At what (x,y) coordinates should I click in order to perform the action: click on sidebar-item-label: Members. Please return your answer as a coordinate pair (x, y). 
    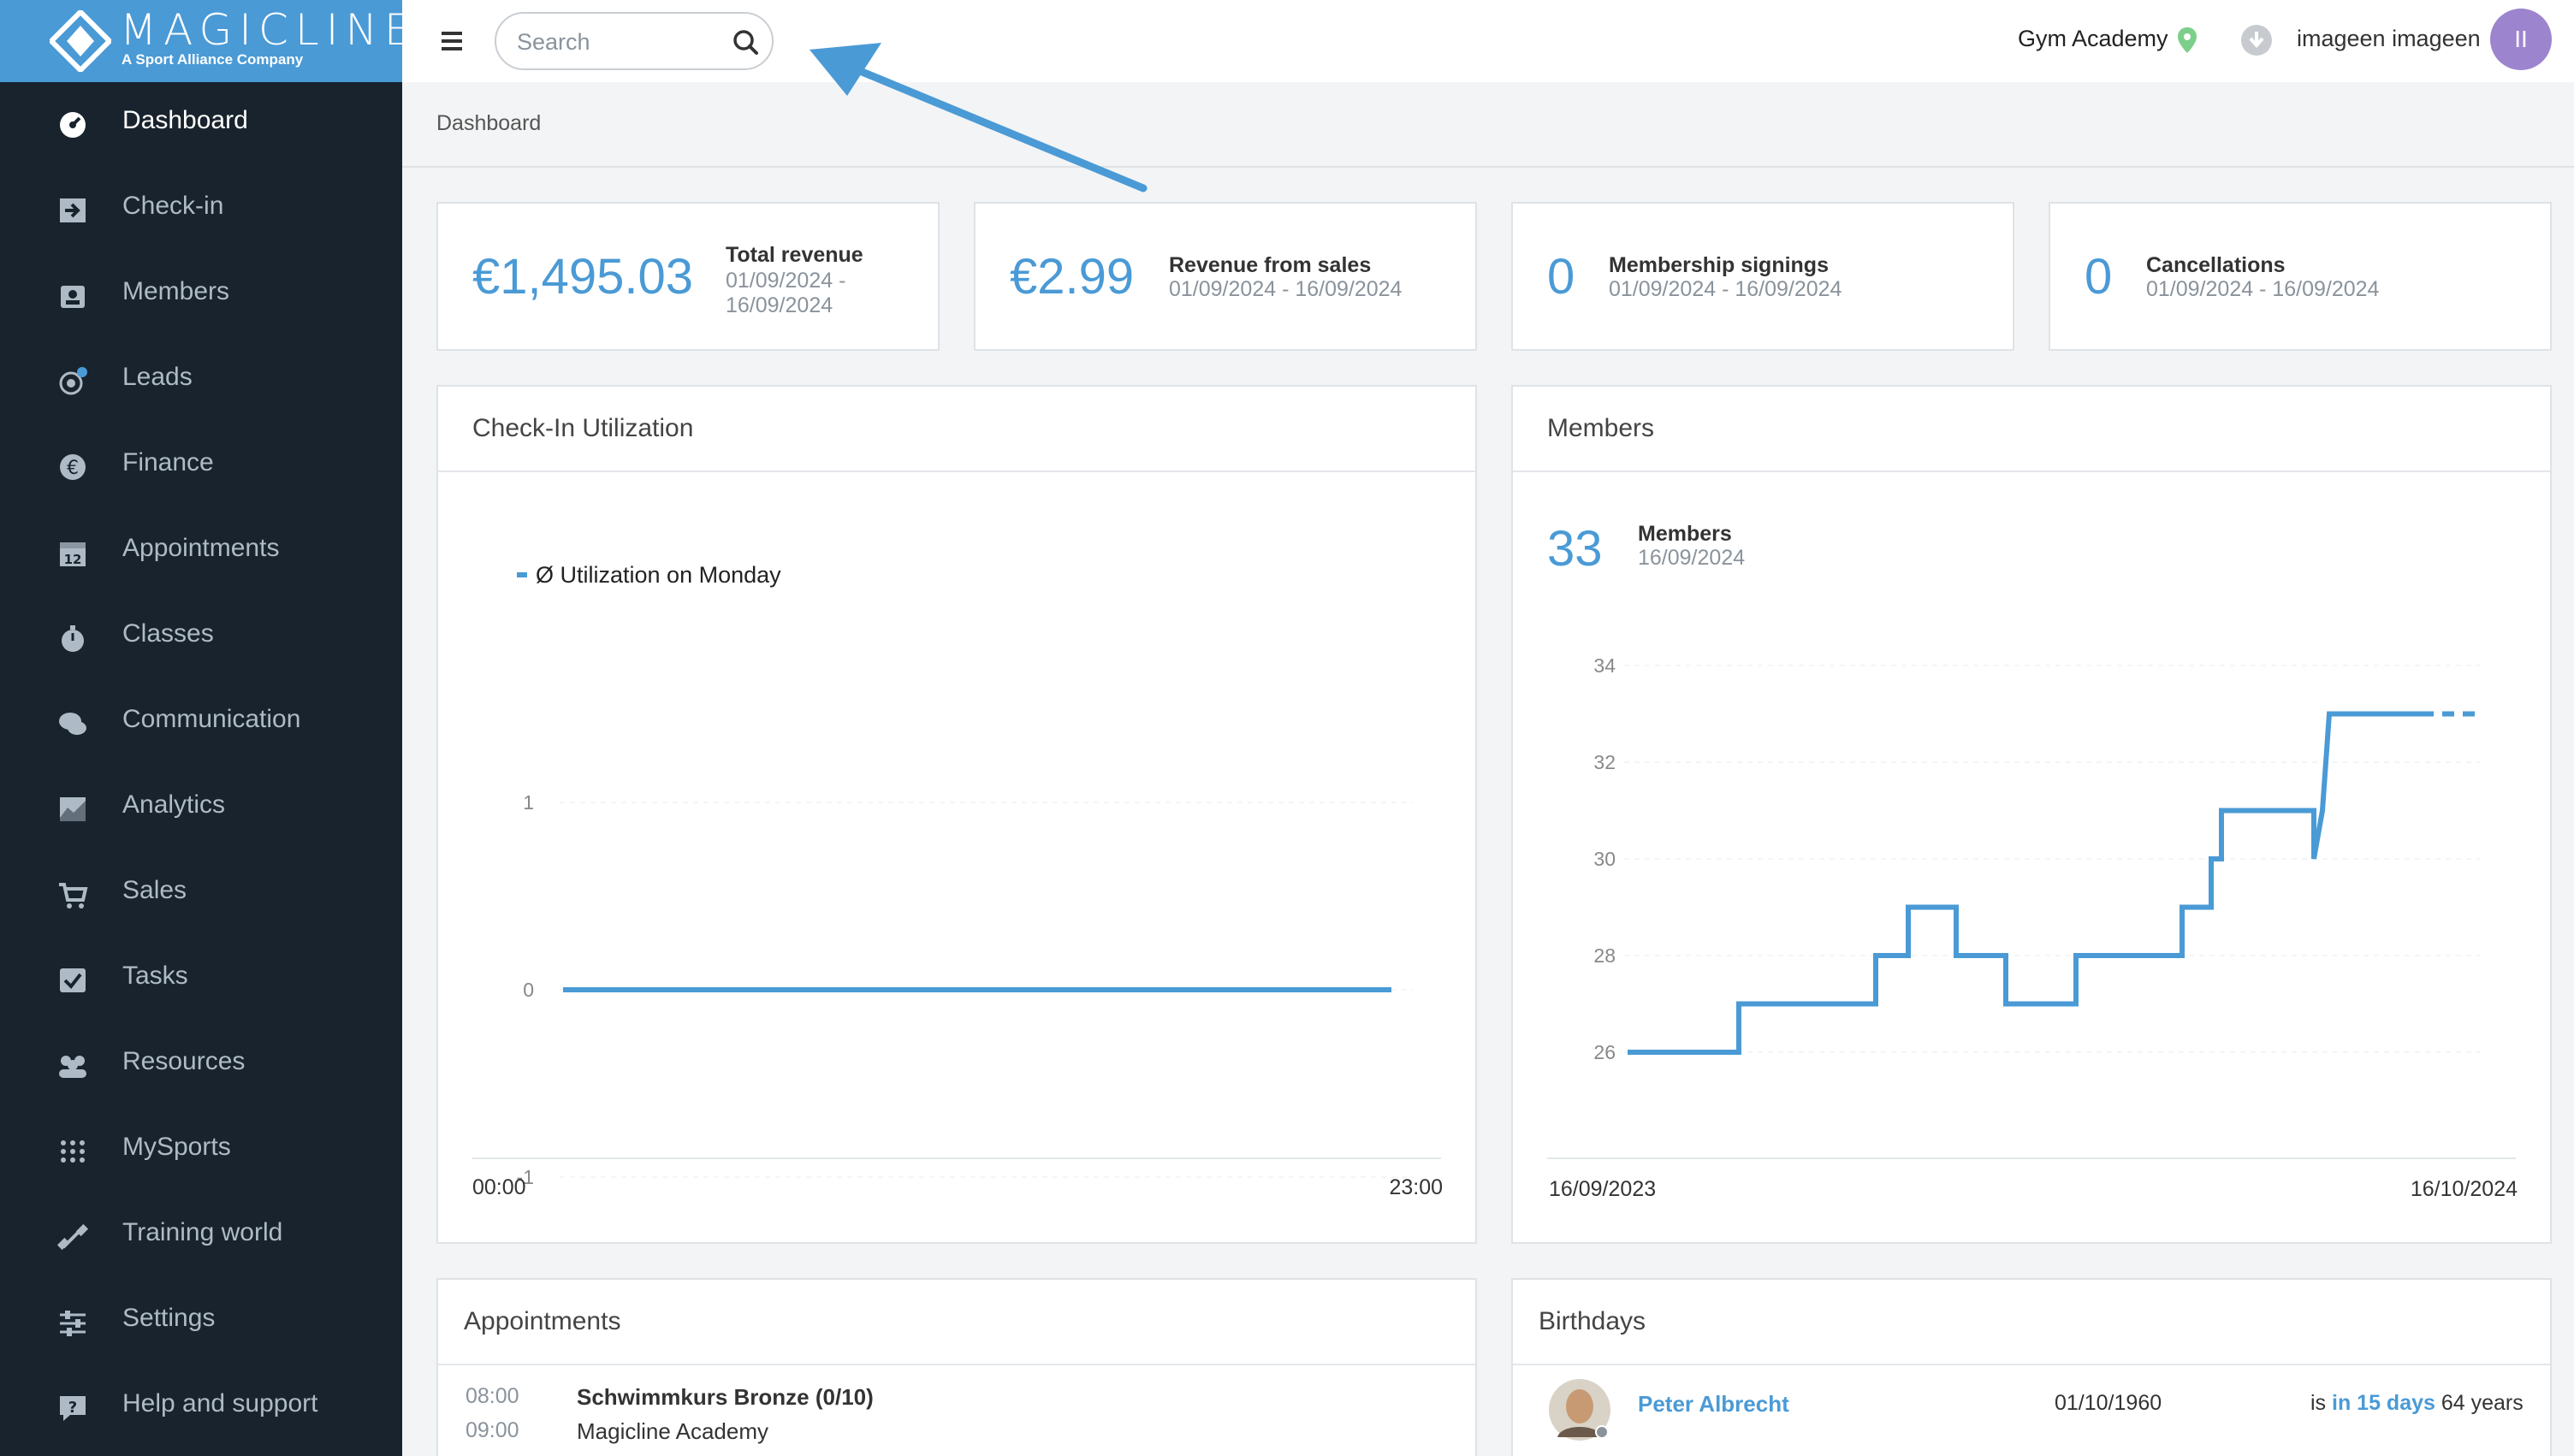
    Looking at the image, I should click on (176, 291).